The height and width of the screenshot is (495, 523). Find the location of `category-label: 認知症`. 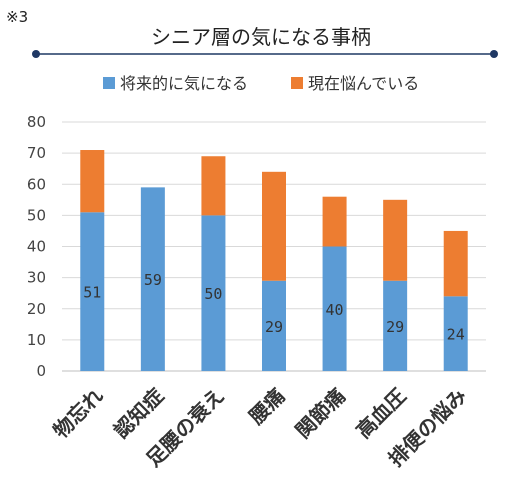

category-label: 認知症 is located at coordinates (138, 413).